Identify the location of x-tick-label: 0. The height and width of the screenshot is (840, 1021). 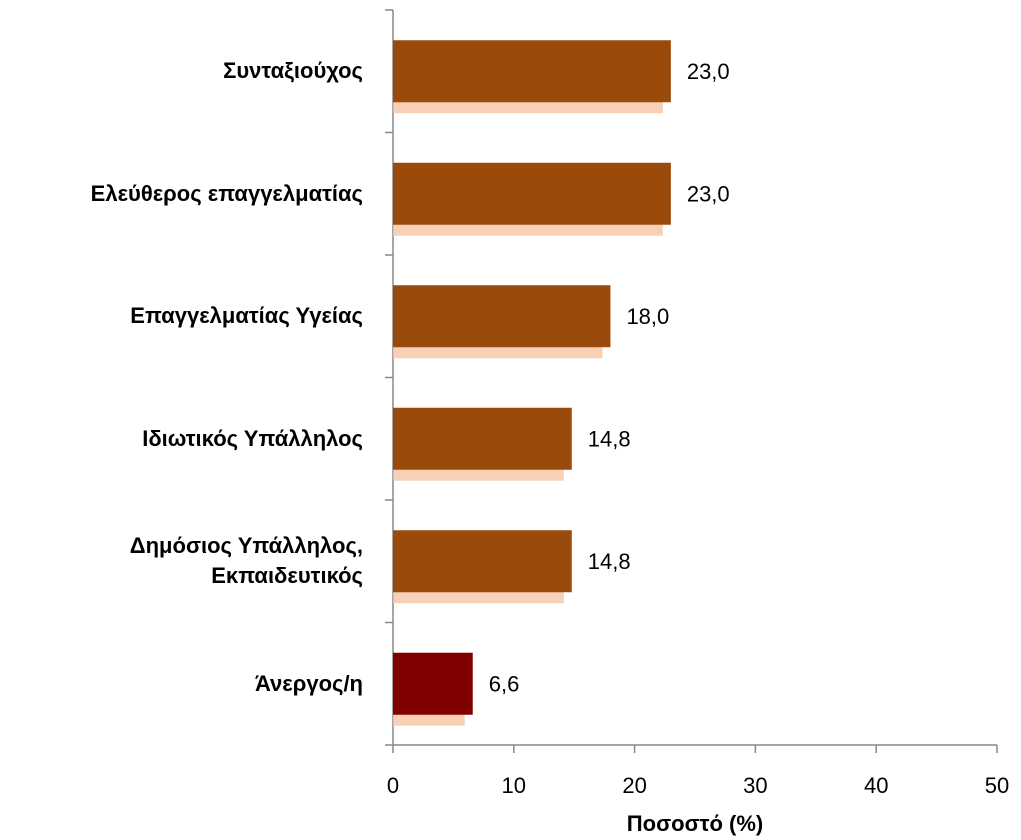
(393, 785).